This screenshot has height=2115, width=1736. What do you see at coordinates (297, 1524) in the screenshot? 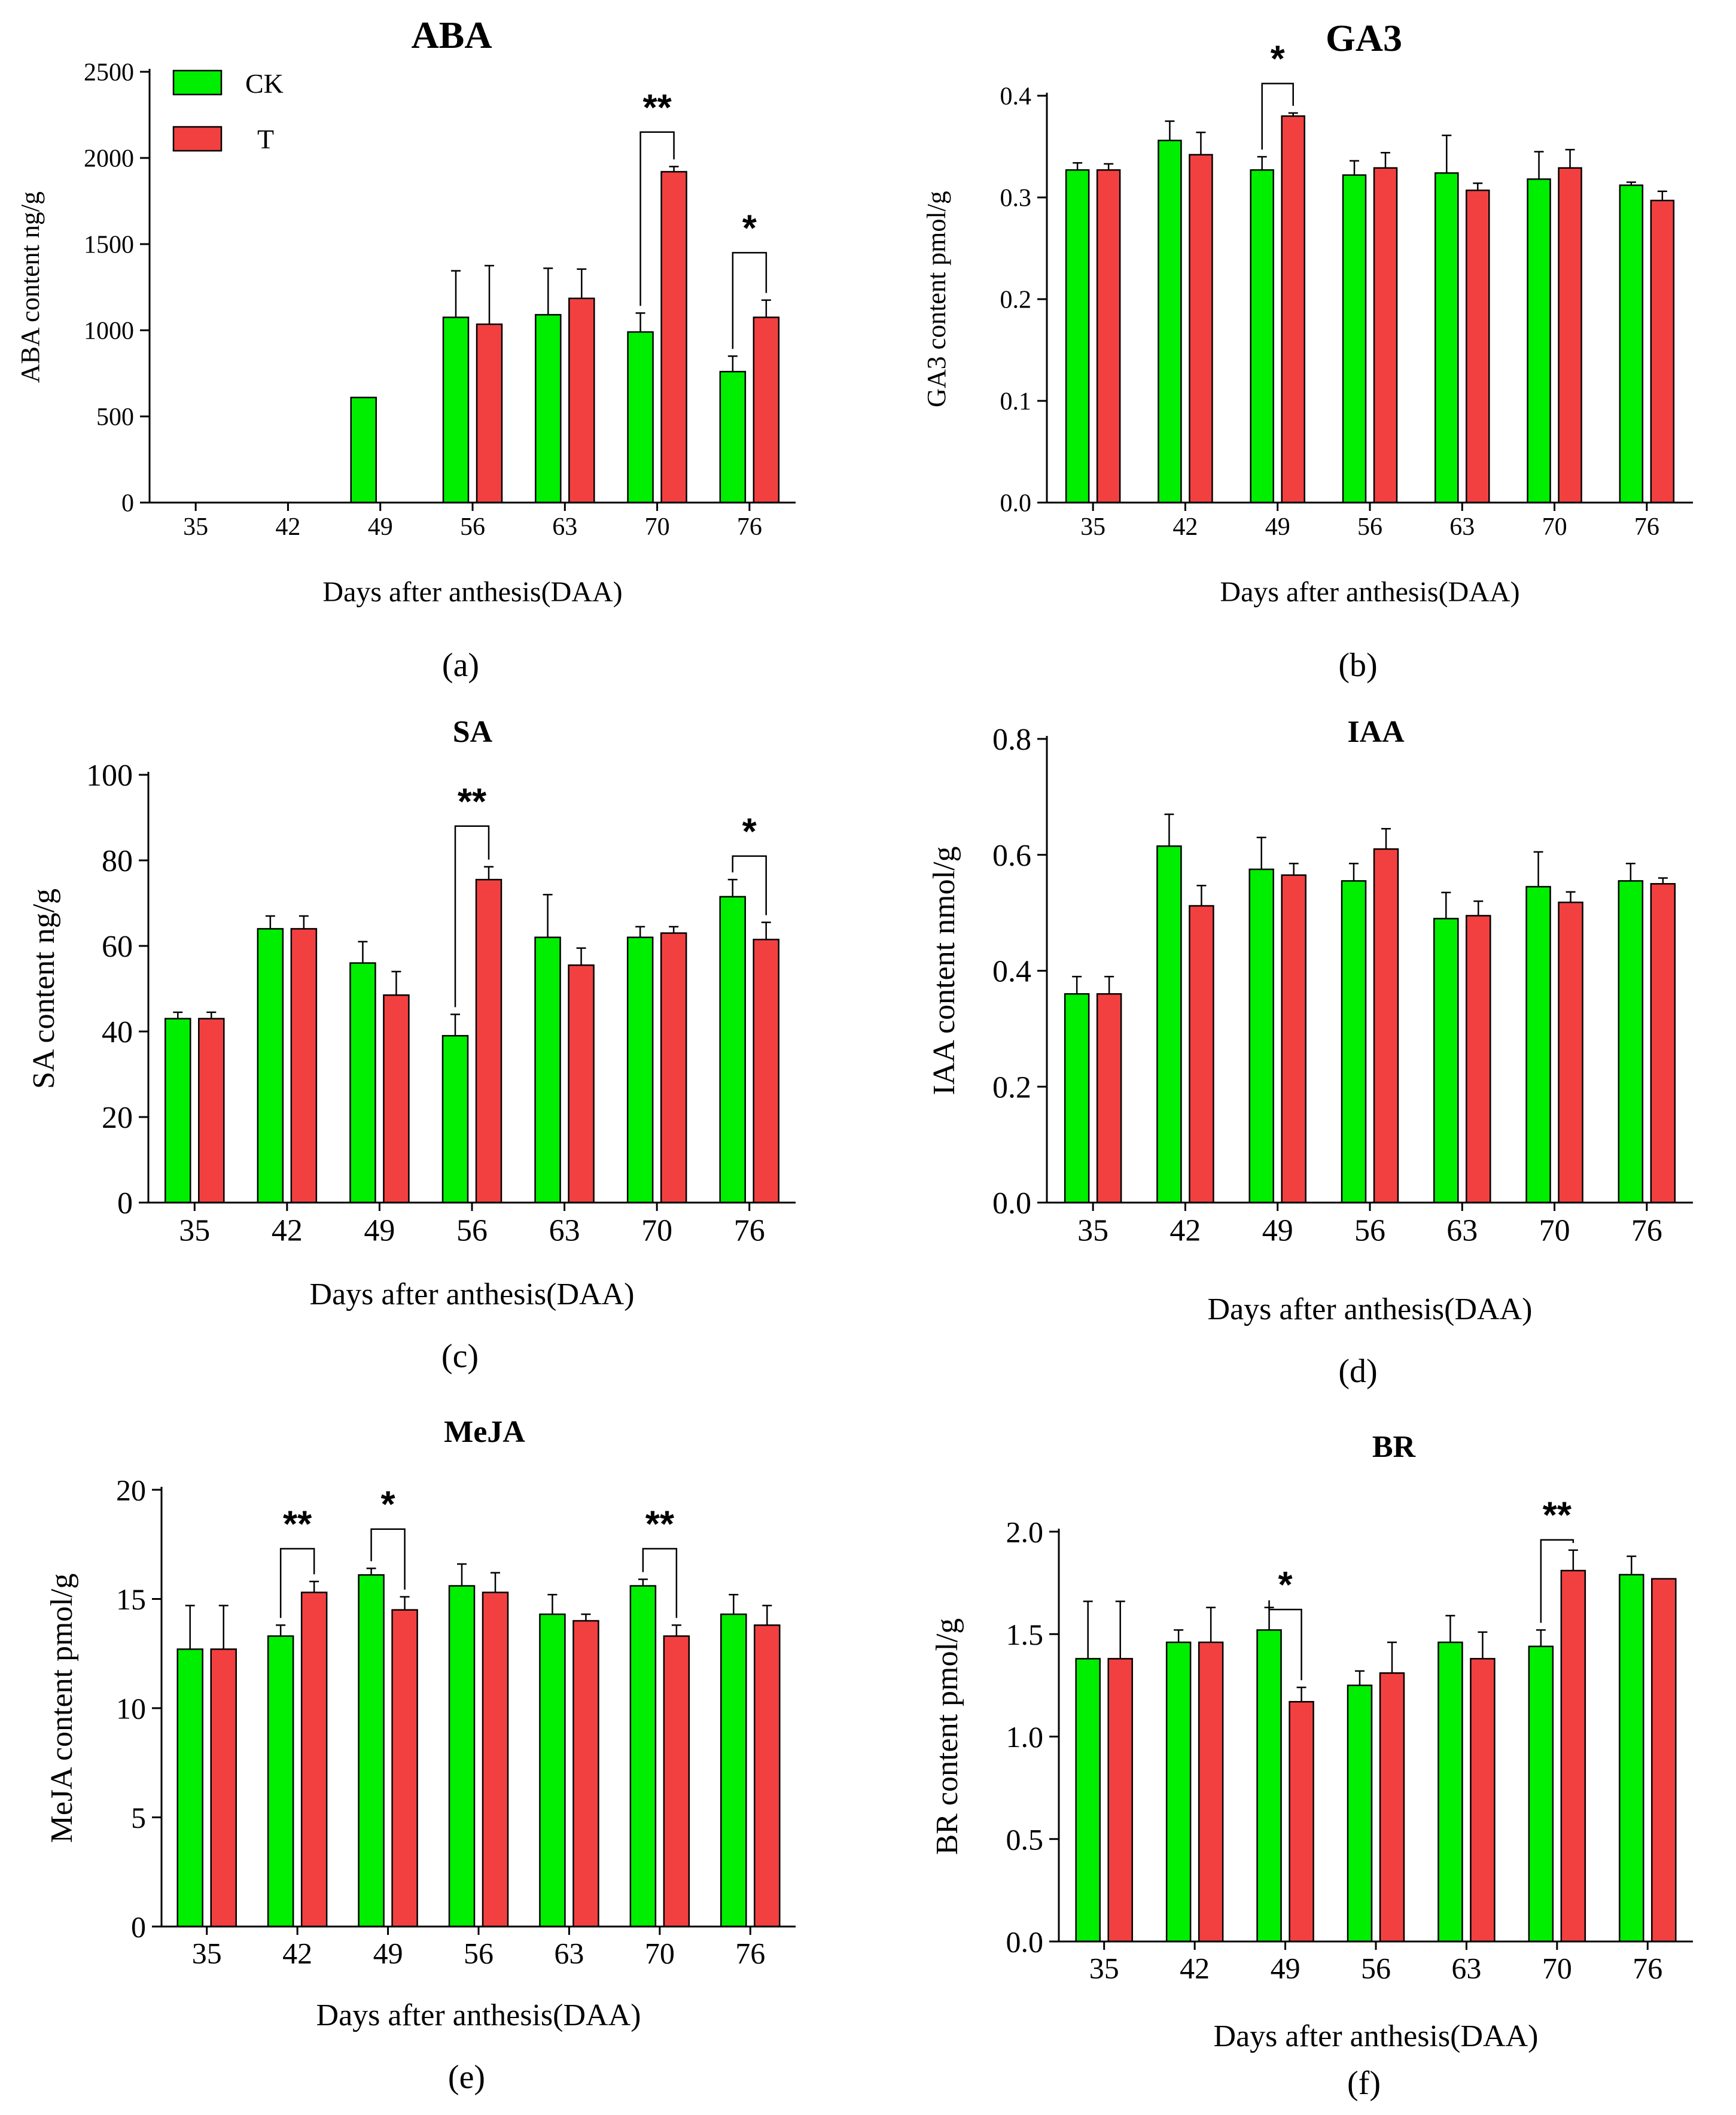
I see `significance-label-42: **` at bounding box center [297, 1524].